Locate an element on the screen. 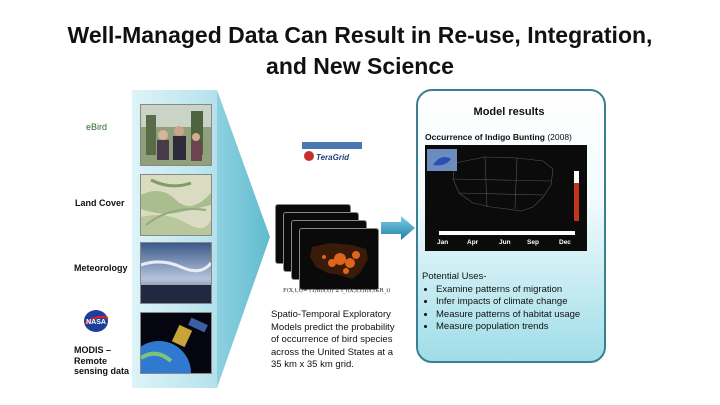 The height and width of the screenshot is (405, 720). ebird-photo is located at coordinates (176, 135).